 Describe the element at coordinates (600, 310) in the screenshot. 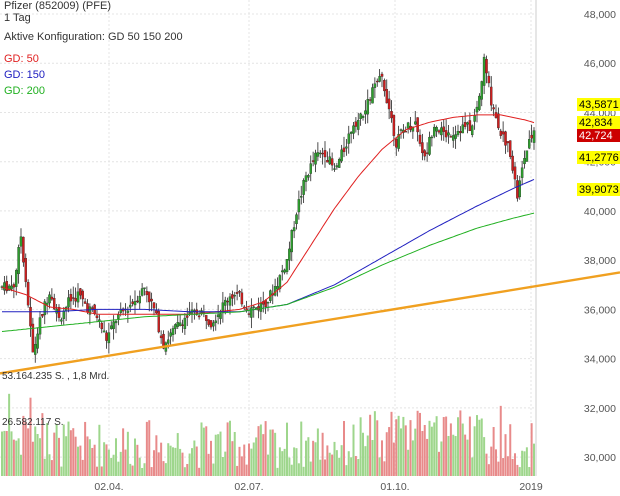

I see `price-tick-label: 36,000` at that location.